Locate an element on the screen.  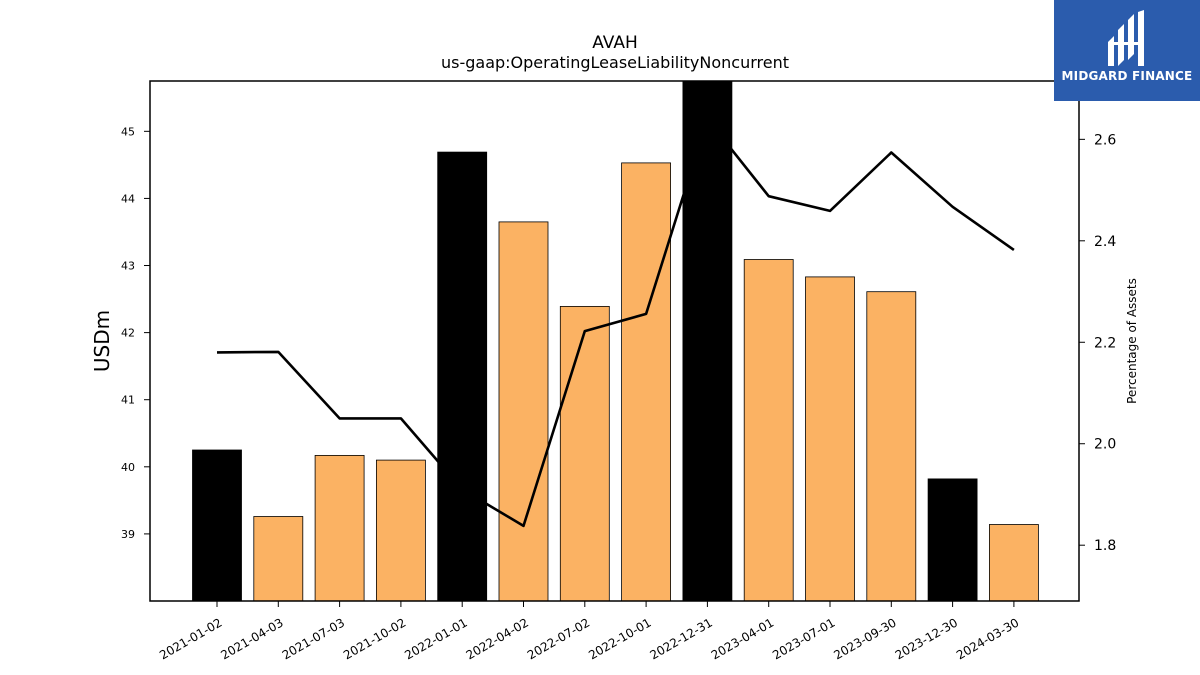
y2-axis: 1.8 2.0 2.2 2.4 2.6 is located at coordinates (1097, 343).